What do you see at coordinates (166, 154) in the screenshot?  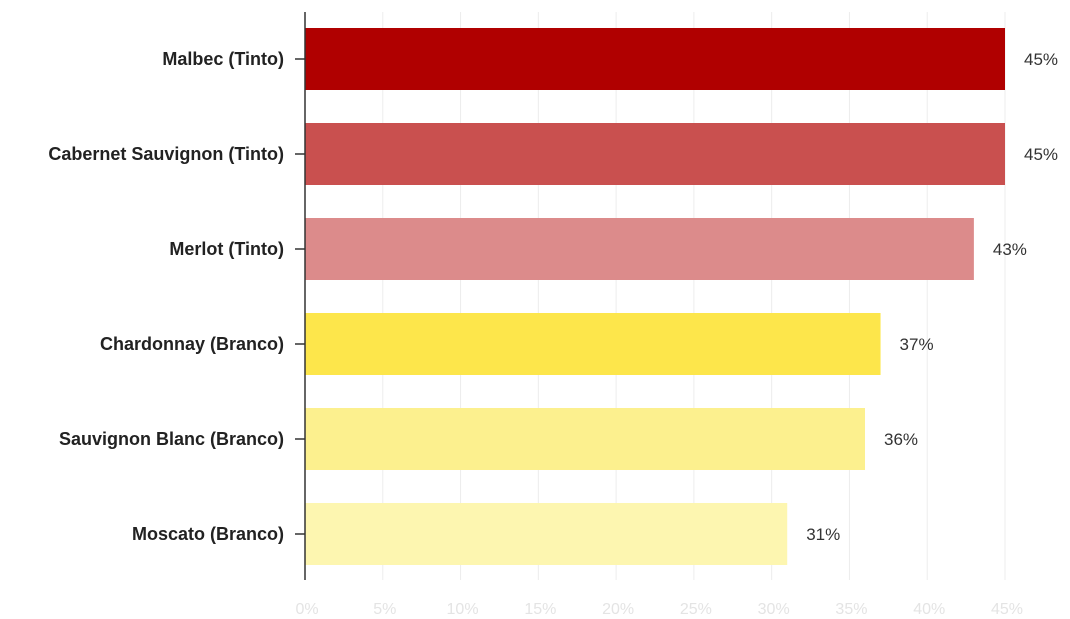 I see `category-label: Cabernet Sauvignon (Tinto)` at bounding box center [166, 154].